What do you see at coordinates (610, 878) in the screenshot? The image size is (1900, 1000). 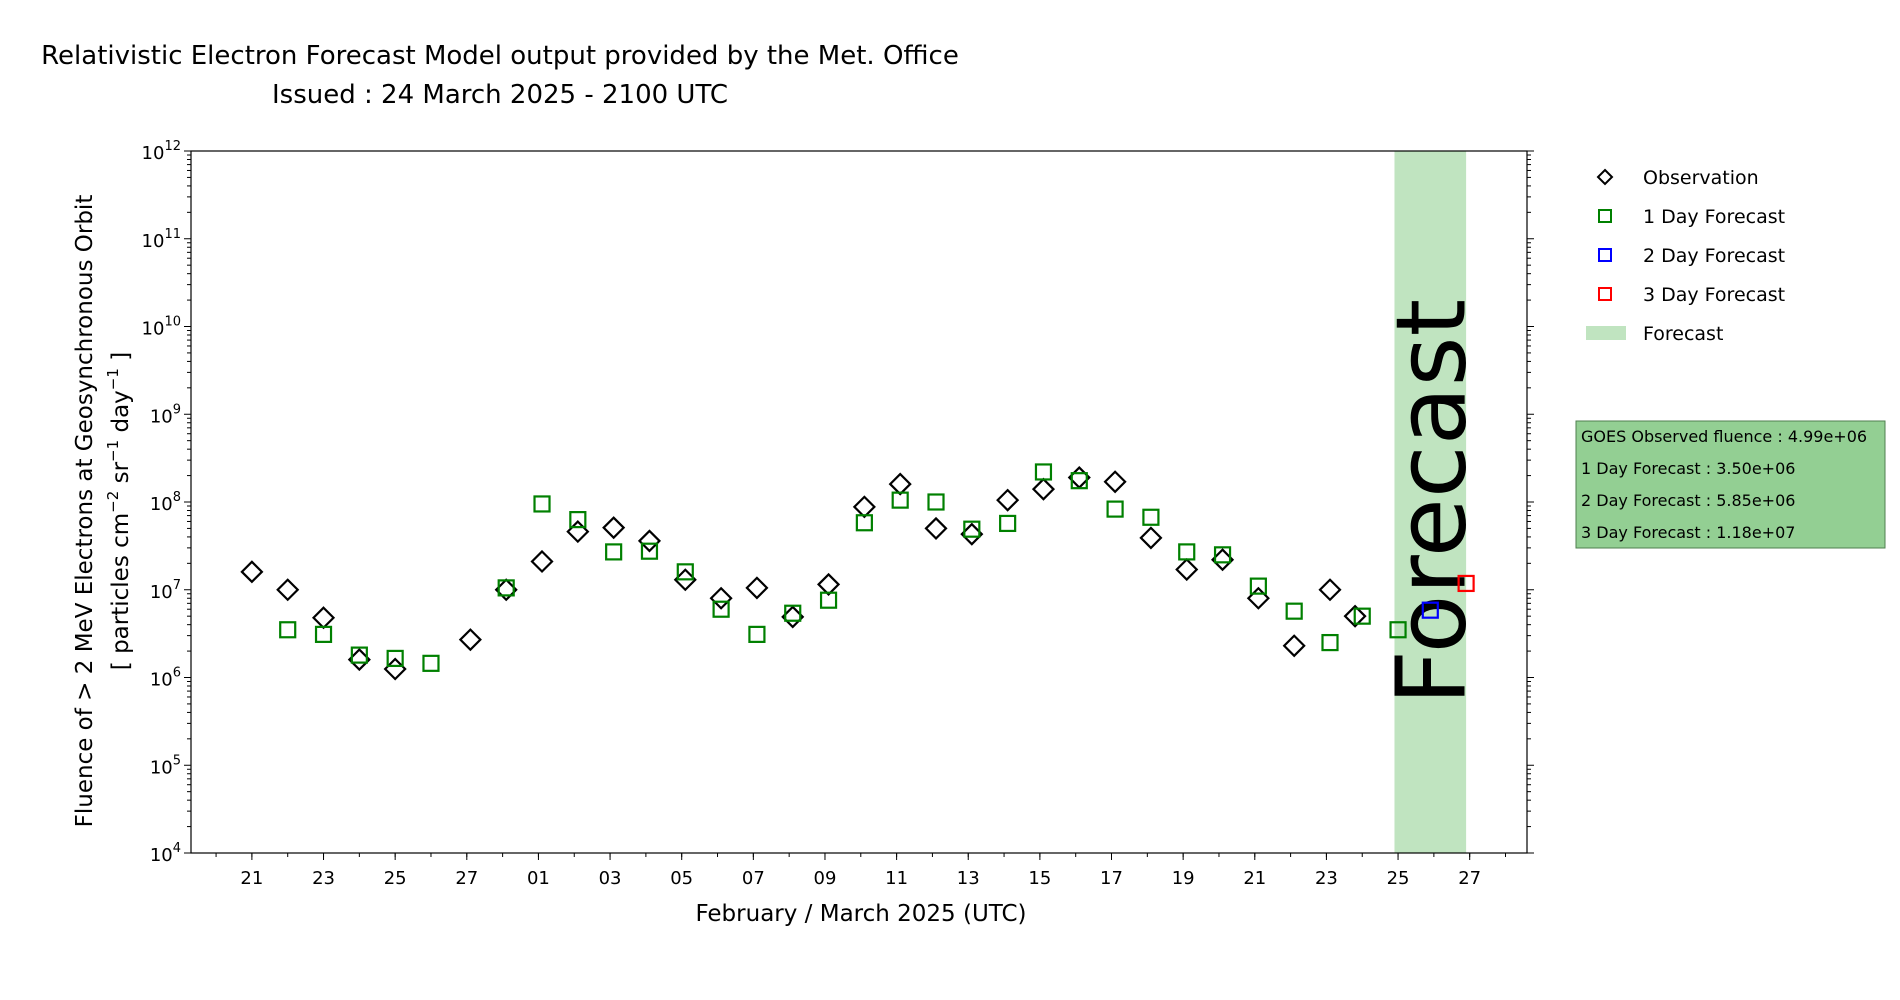 I see `x-tick-label: 03` at bounding box center [610, 878].